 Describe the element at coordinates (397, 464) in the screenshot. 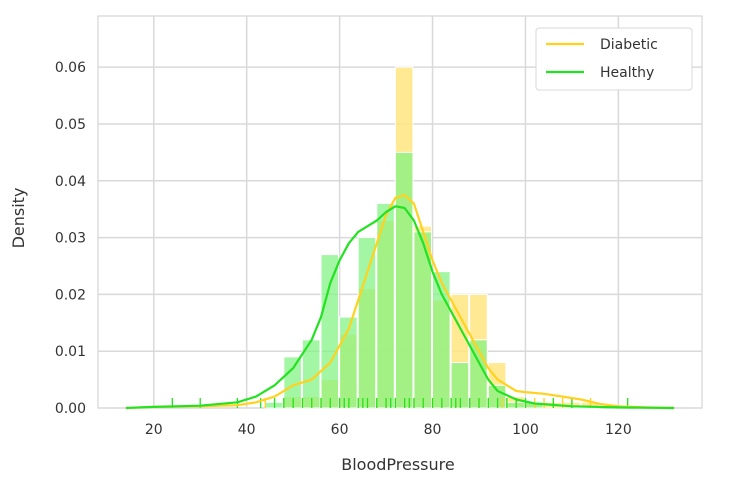

I see `x-axis-title: BloodPressure` at that location.